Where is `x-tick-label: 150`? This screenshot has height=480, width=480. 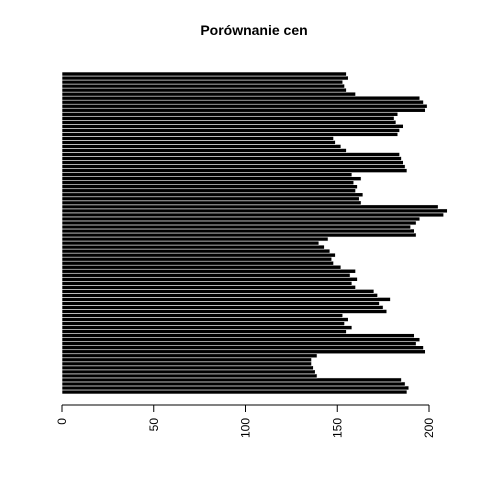 x-tick-label: 150 is located at coordinates (337, 428).